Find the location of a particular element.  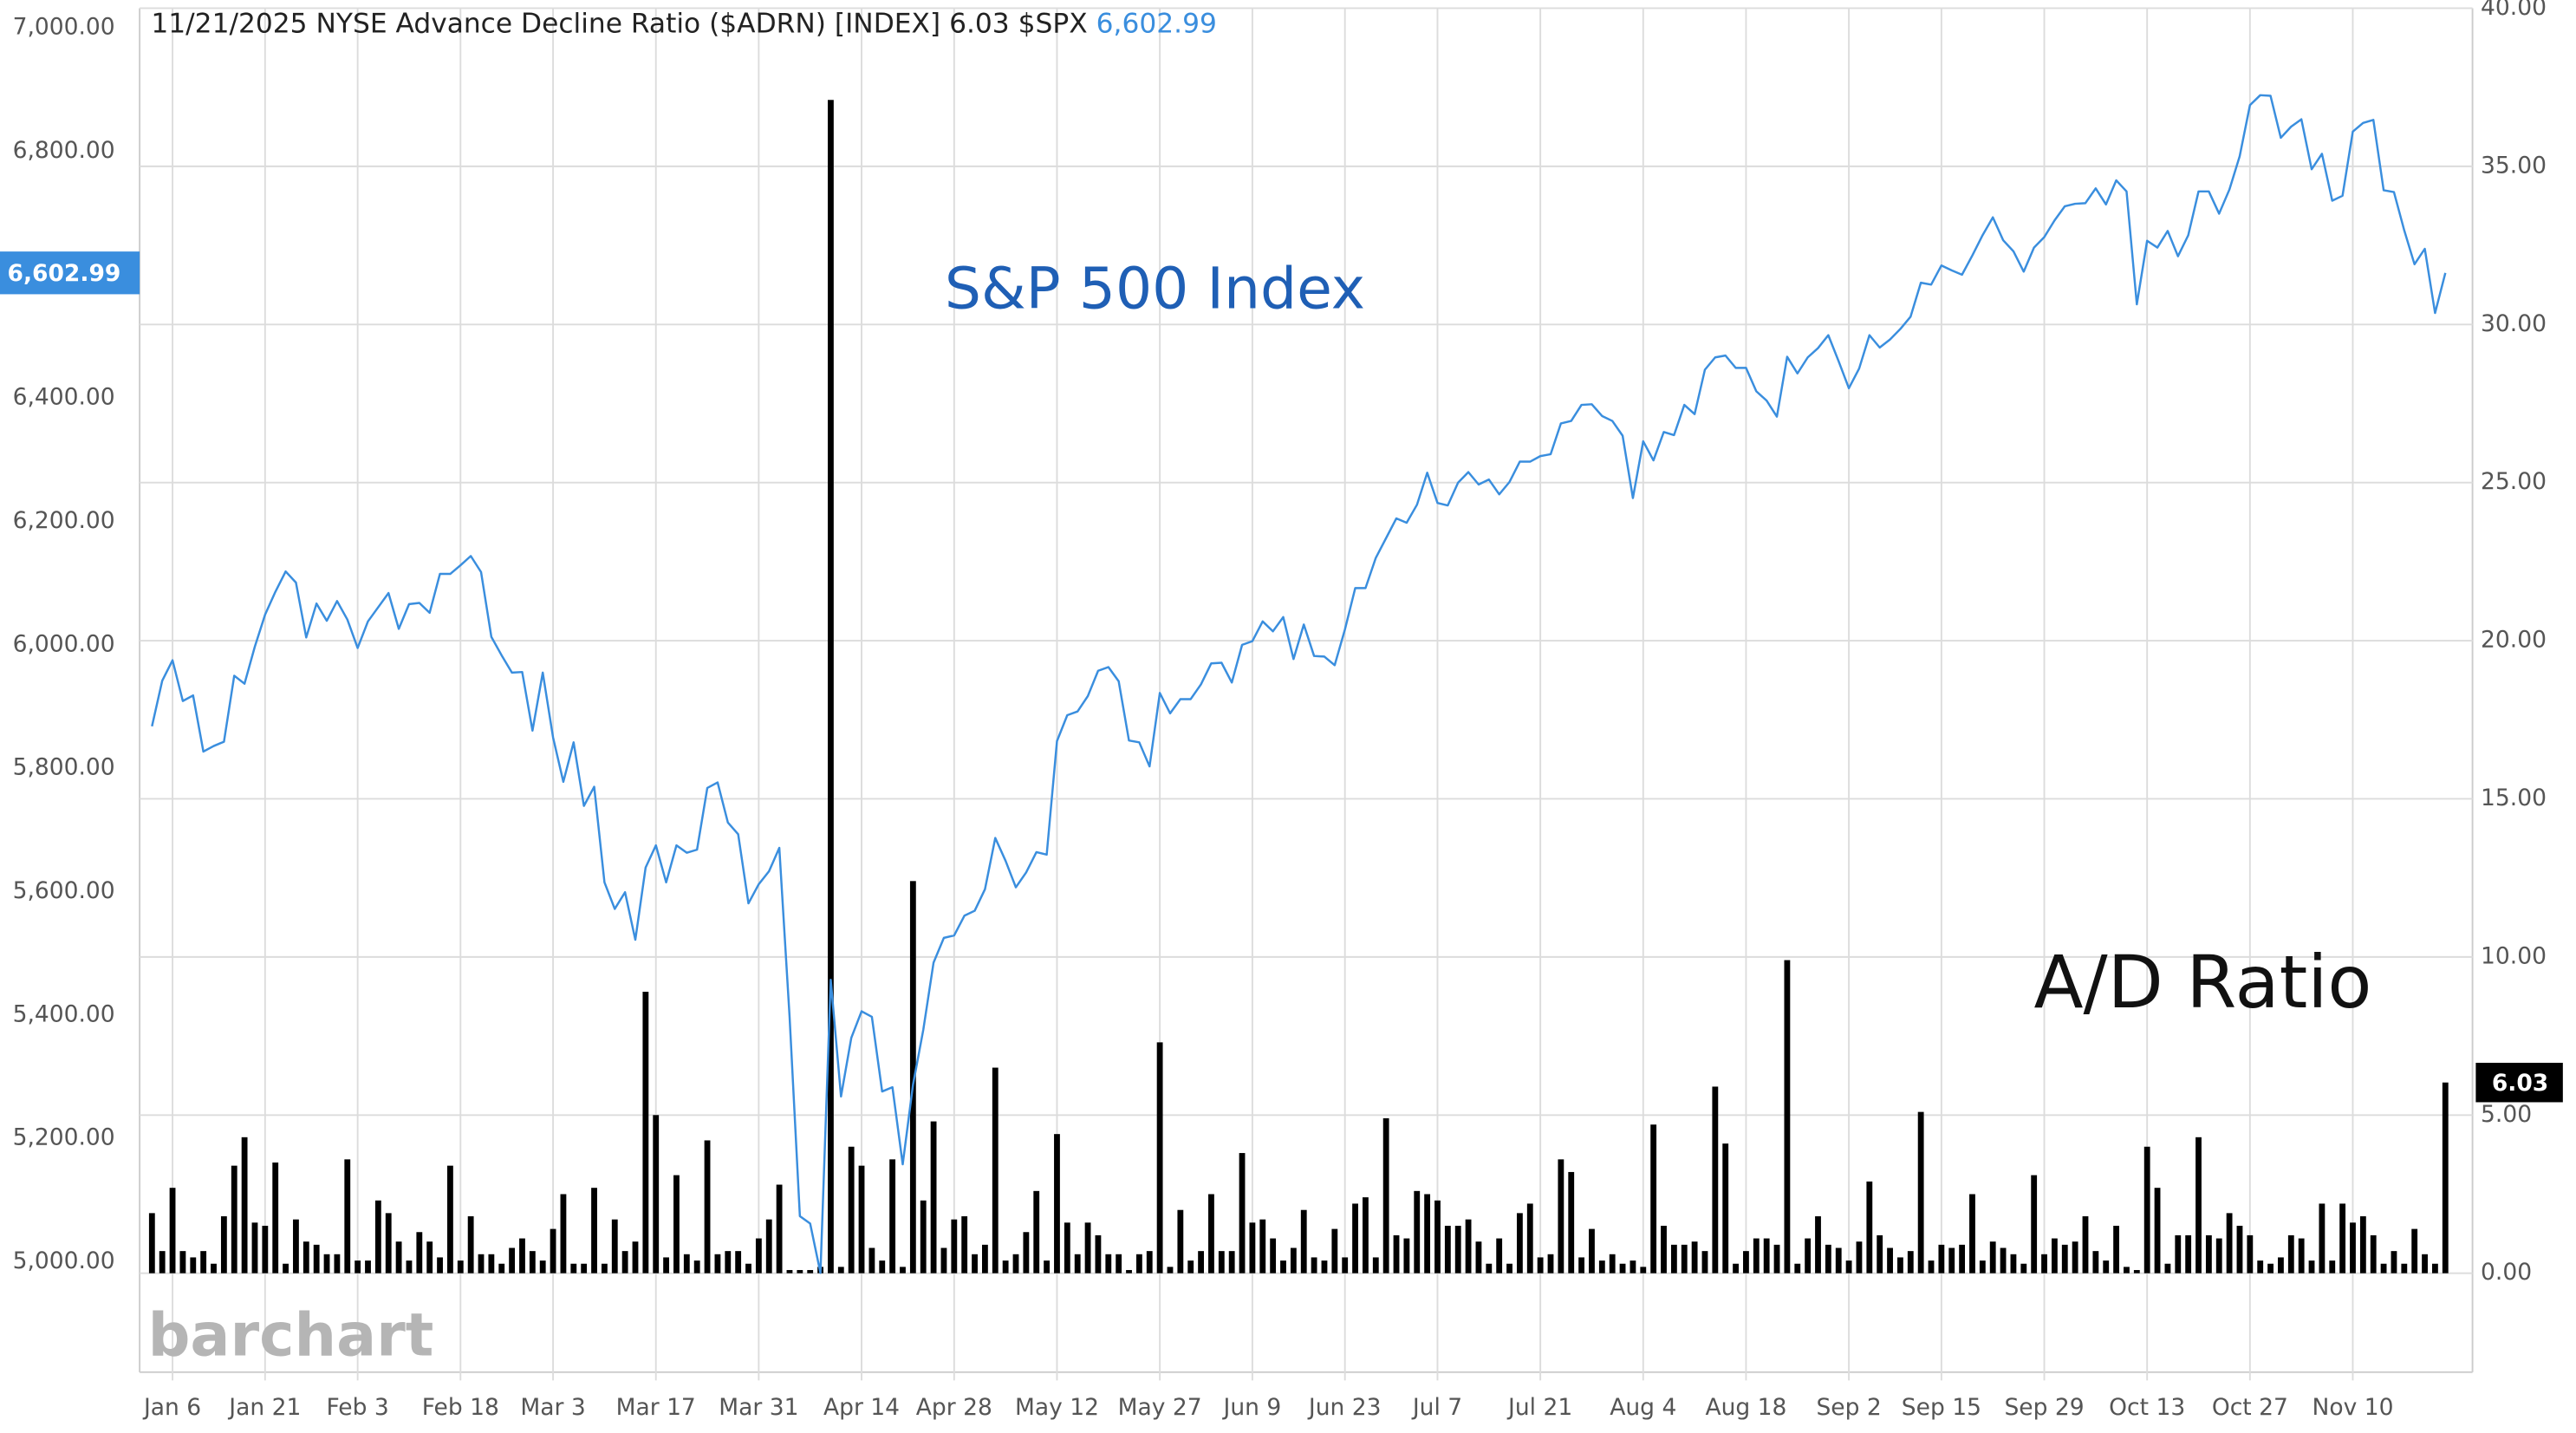

last-value: 6.03 is located at coordinates (979, 23).